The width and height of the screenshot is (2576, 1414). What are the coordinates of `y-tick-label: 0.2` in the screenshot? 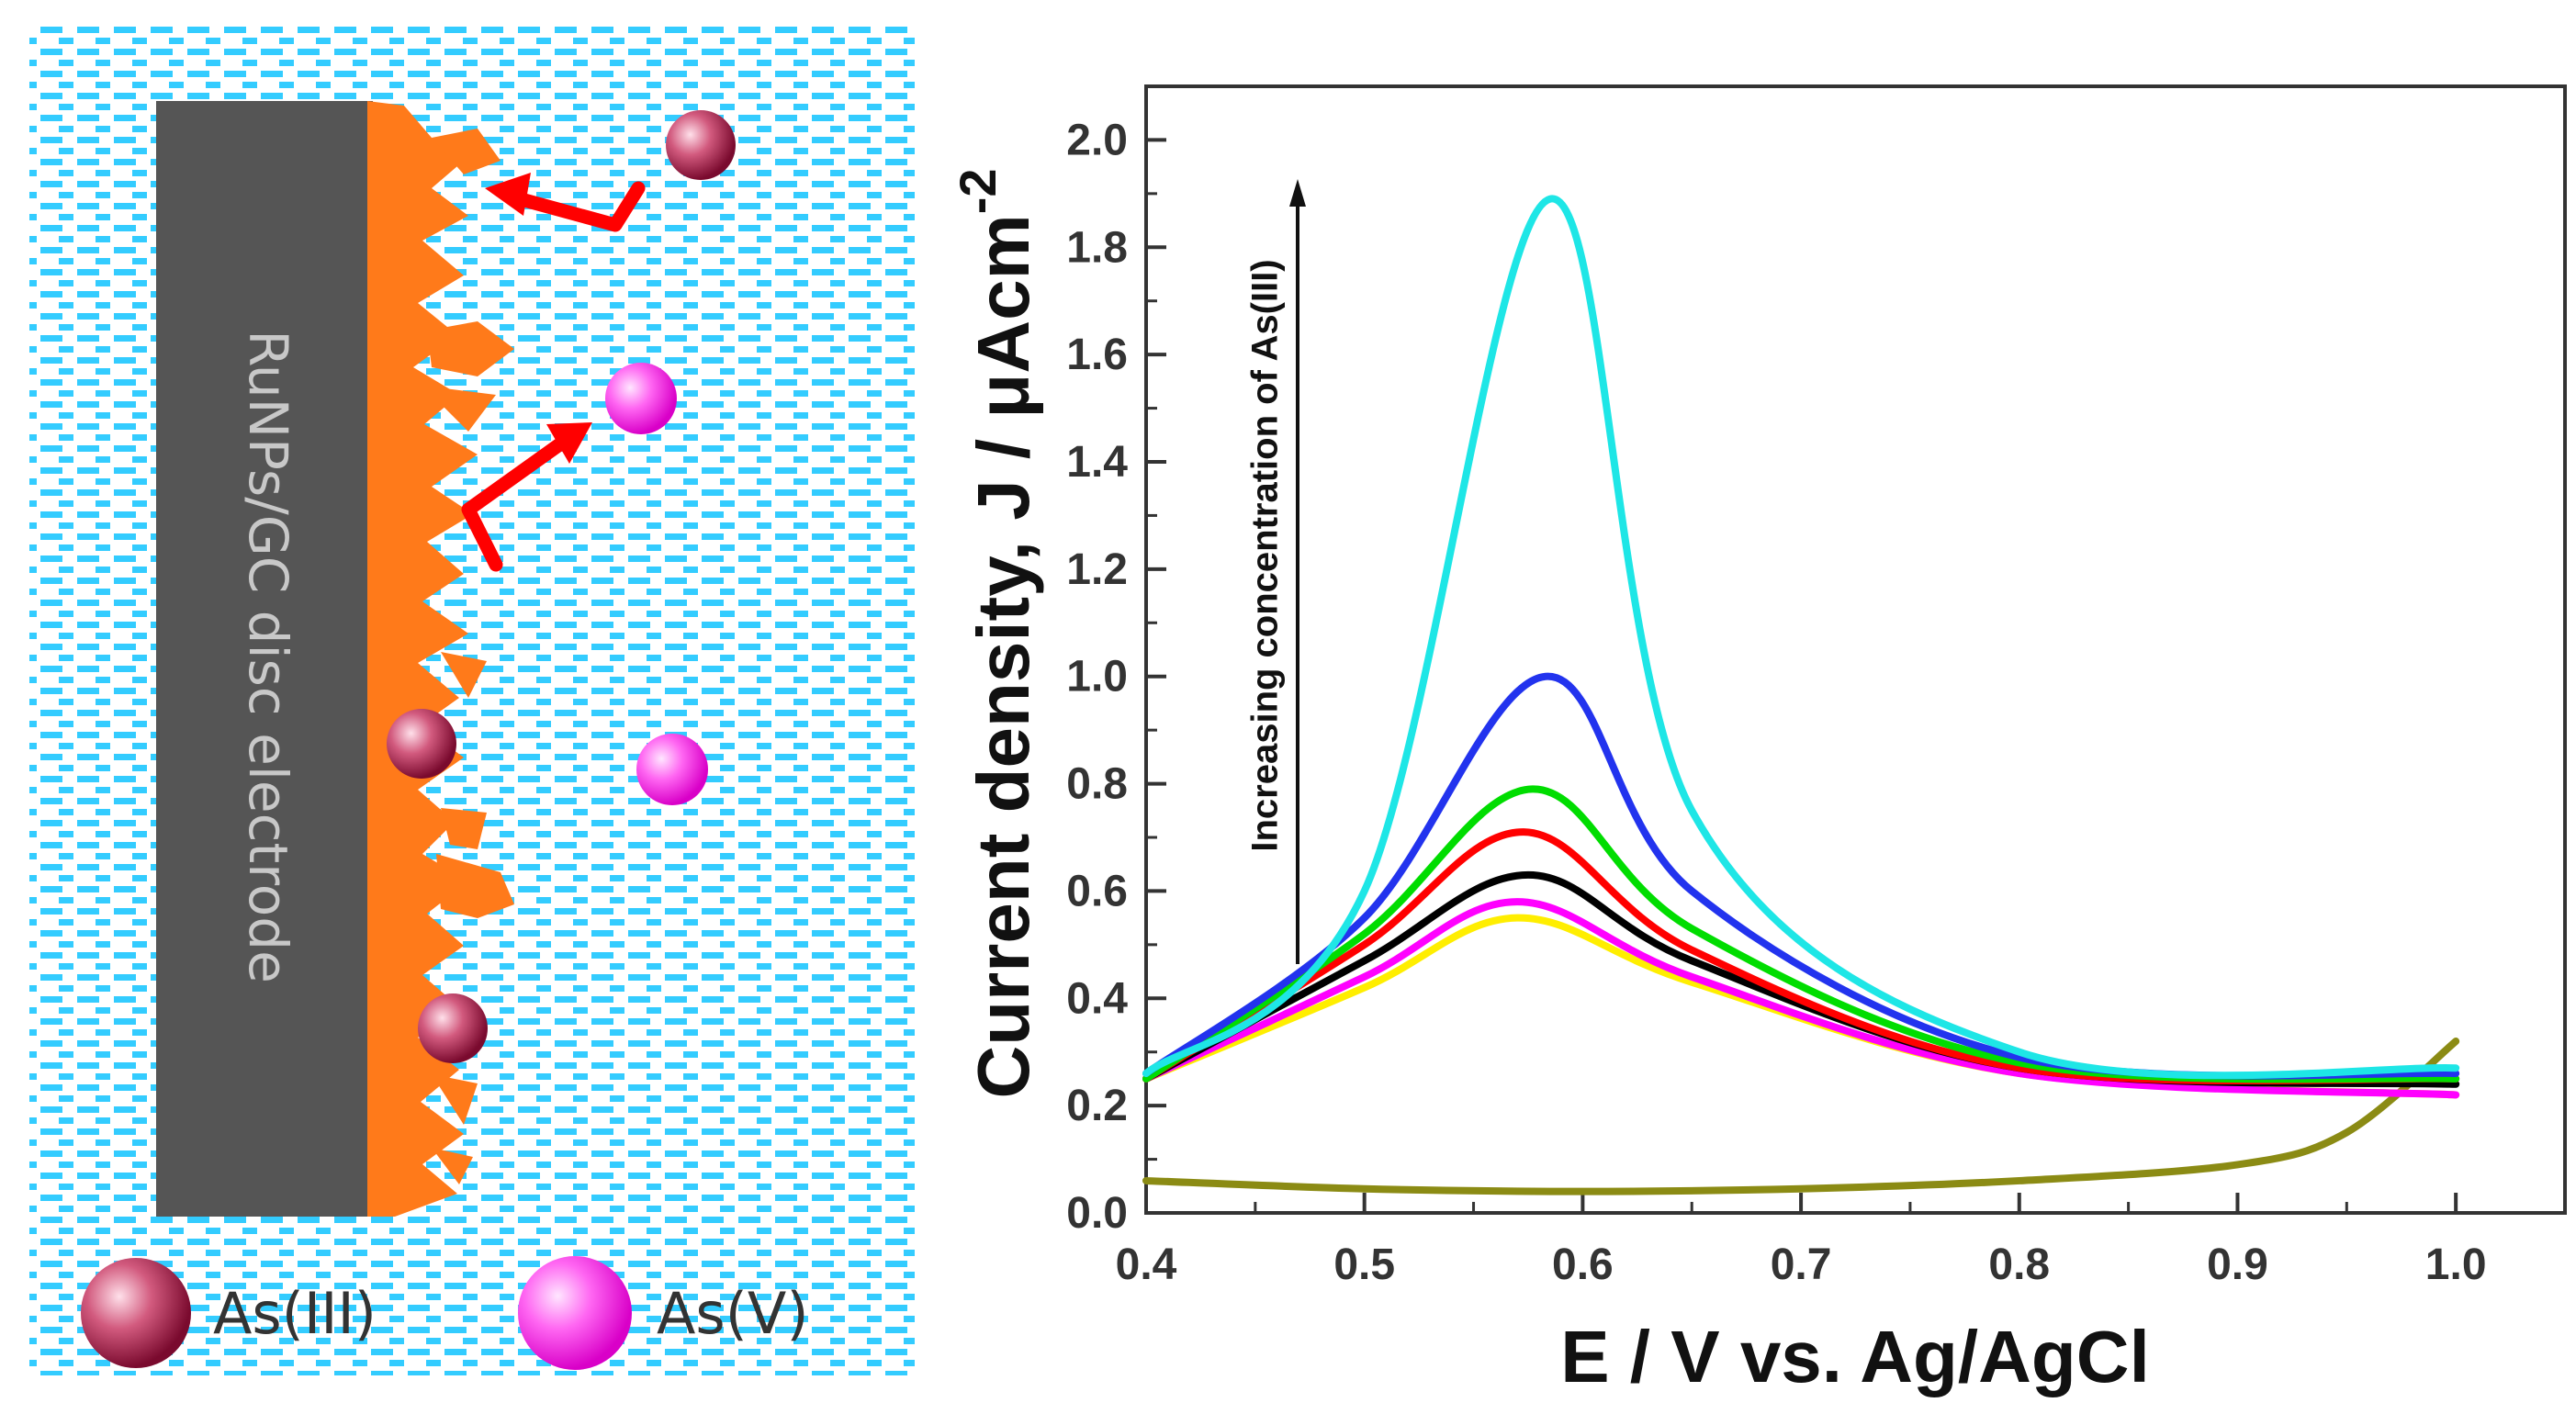 It's located at (1097, 1106).